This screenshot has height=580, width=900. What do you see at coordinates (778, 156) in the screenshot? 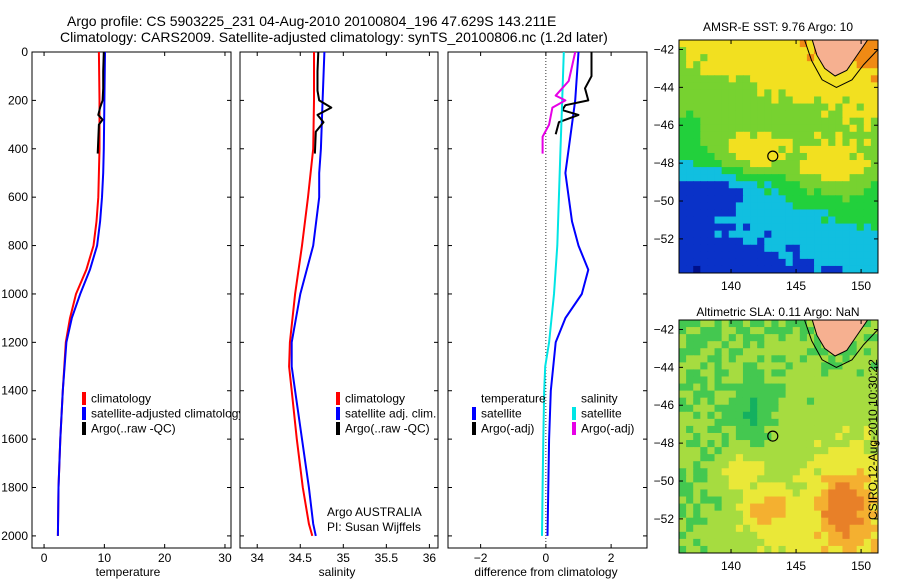
I see `sst-field` at bounding box center [778, 156].